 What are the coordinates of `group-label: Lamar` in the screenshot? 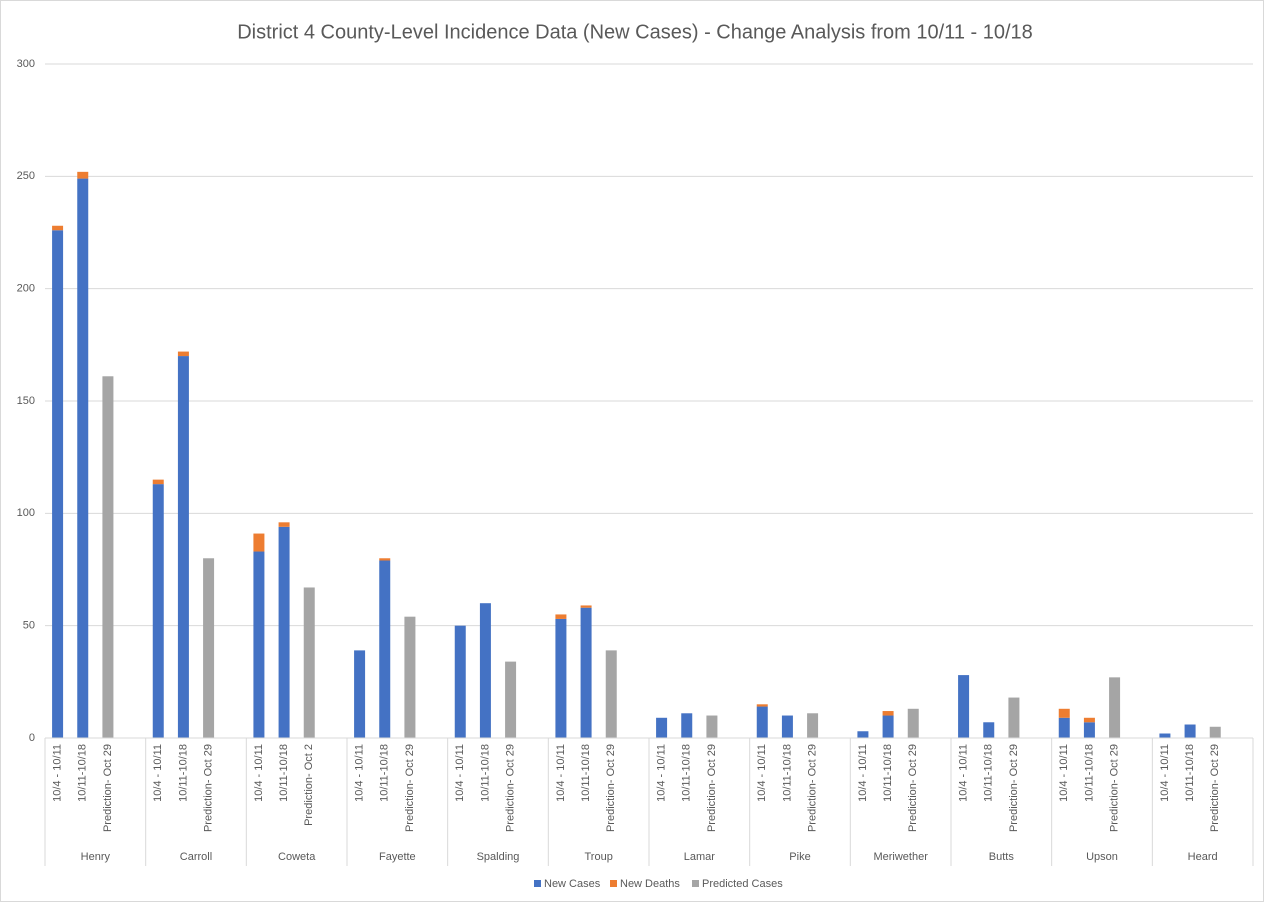 It's located at (700, 857).